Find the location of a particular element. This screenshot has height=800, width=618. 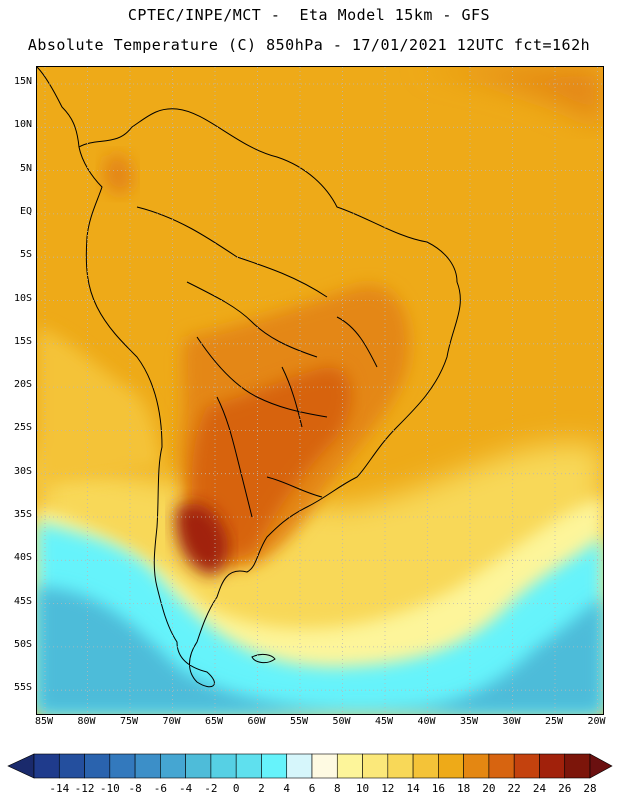

colorbar-label: -6 is located at coordinates (160, 788).